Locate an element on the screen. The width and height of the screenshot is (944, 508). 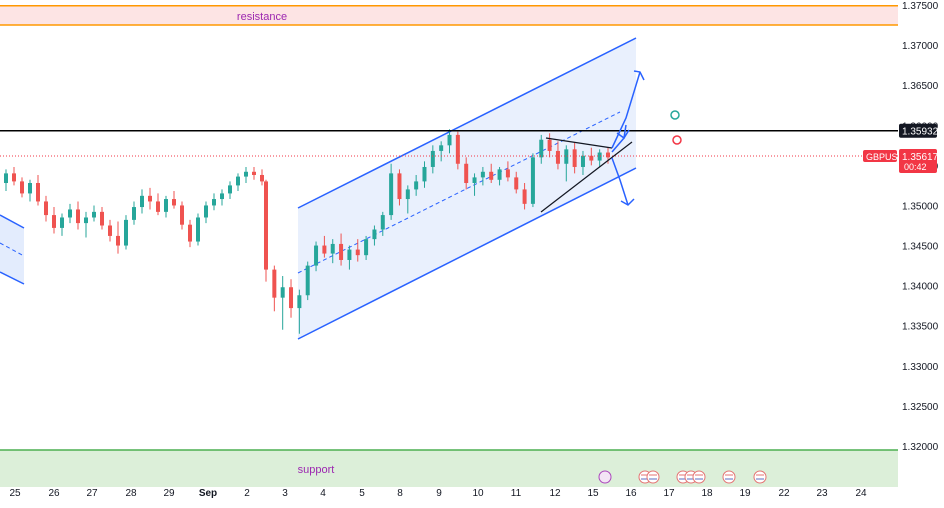
price-tick: 1.35000 is located at coordinates (920, 206).